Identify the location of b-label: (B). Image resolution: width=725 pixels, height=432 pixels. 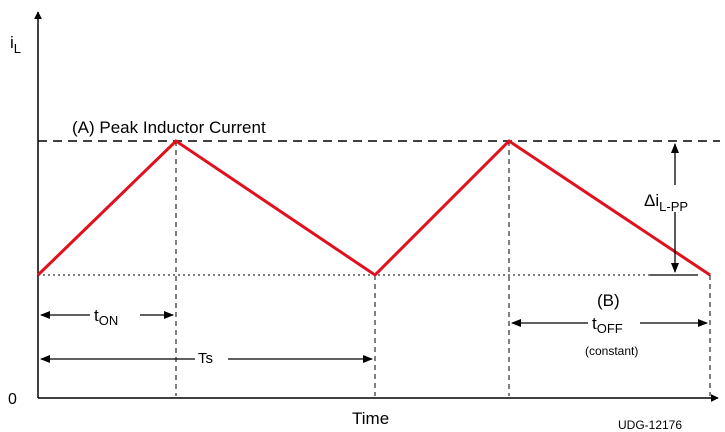
(608, 300).